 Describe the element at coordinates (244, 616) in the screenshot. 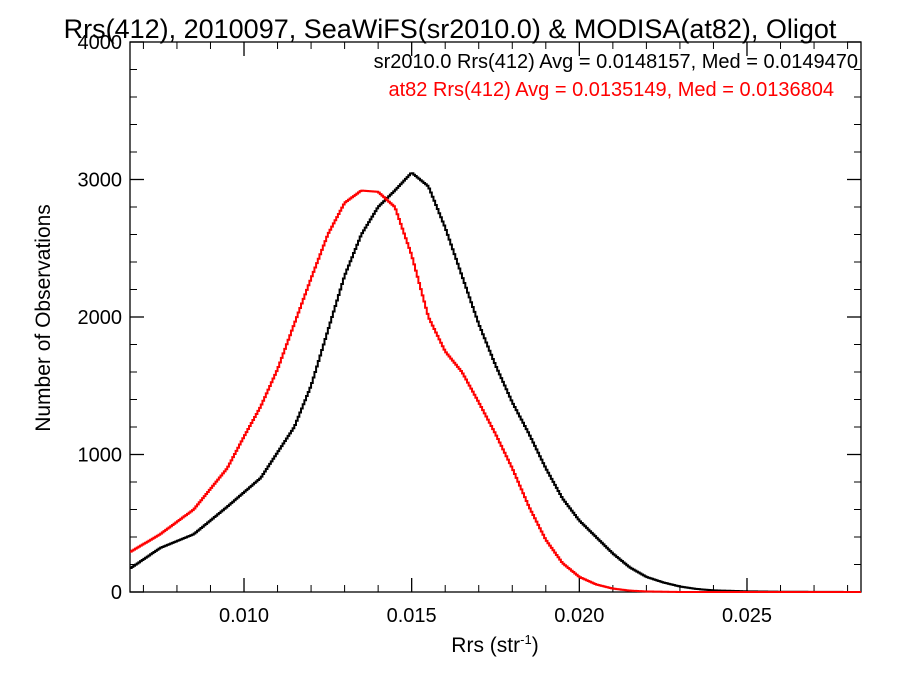

I see `x-tick-label: 0.010` at that location.